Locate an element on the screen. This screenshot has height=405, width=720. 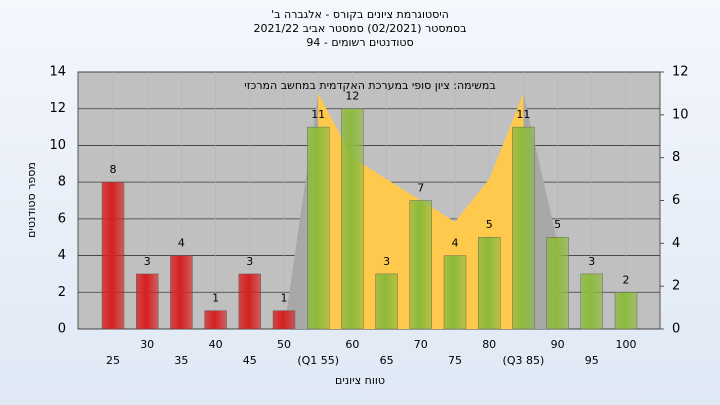
y-tick-label: 2 is located at coordinates (62, 292).